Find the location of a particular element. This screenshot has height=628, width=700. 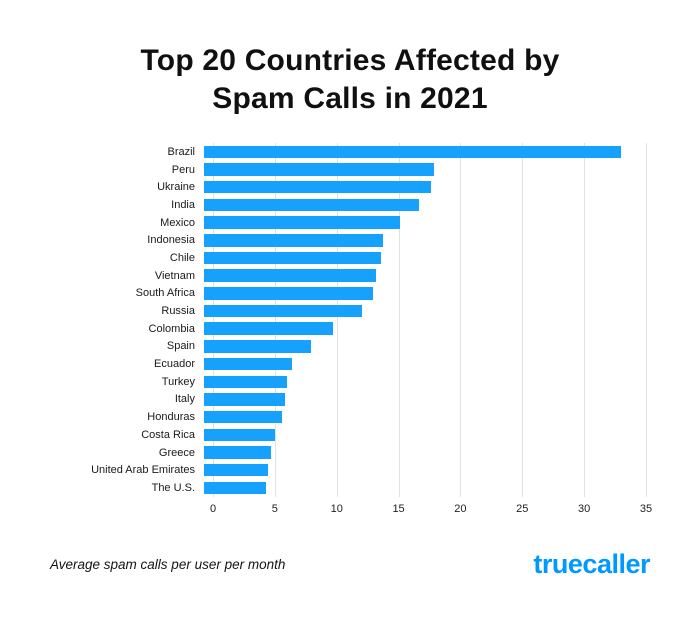

x-tick-label-20: 20 is located at coordinates (460, 508).